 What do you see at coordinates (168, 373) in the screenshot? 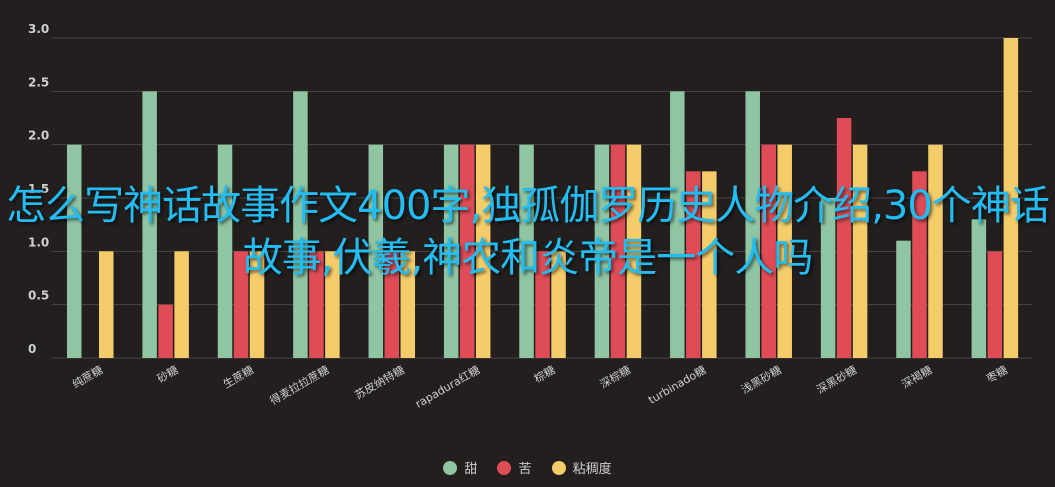
I see `x-tick-label-1: 砂糖` at bounding box center [168, 373].